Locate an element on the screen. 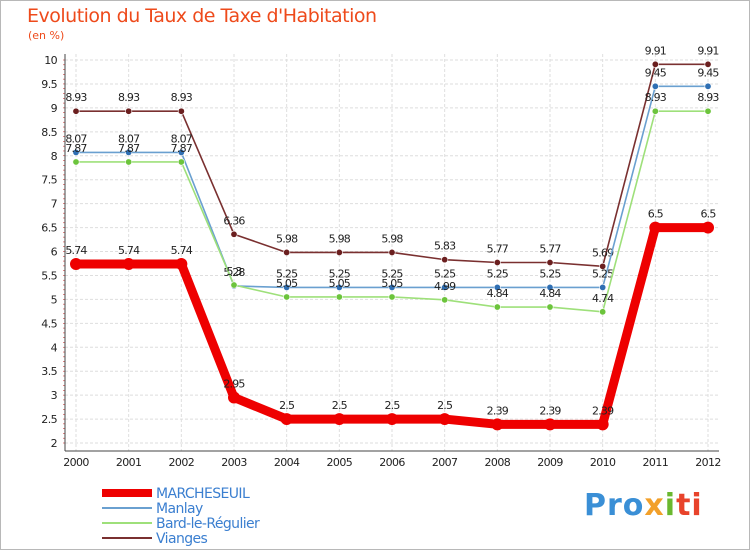  x-tick-label: 2008 is located at coordinates (498, 462).